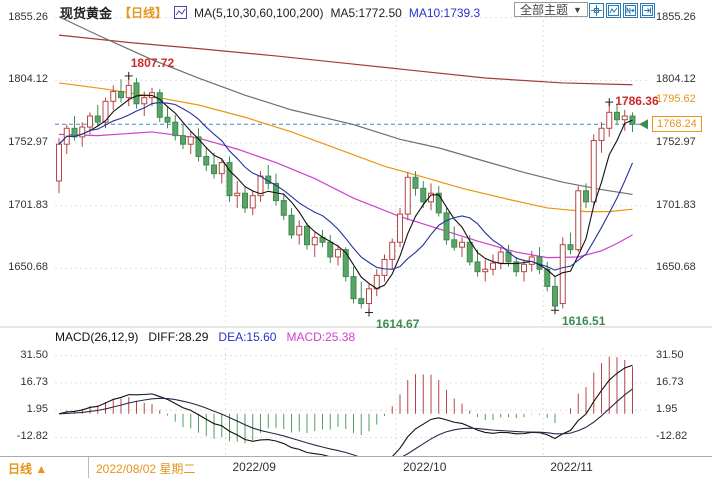 The height and width of the screenshot is (478, 712). Describe the element at coordinates (146, 469) in the screenshot. I see `first-date-label: 2022/08/02 星期二` at that location.